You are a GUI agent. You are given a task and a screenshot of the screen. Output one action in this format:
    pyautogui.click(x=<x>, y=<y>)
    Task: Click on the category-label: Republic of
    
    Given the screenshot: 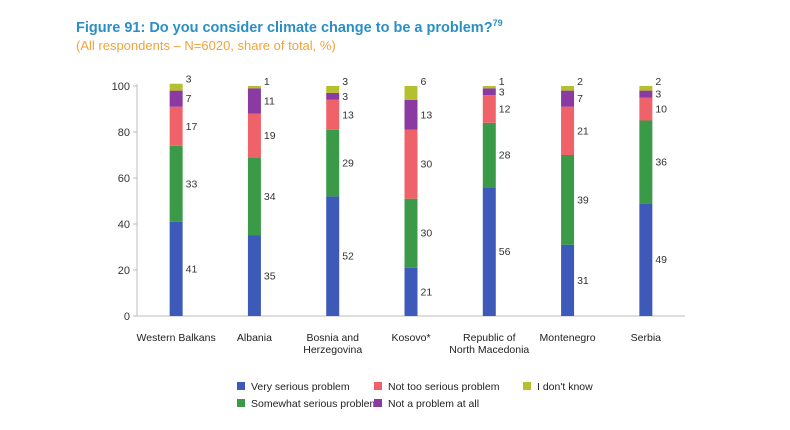 What is the action you would take?
    pyautogui.click(x=489, y=338)
    